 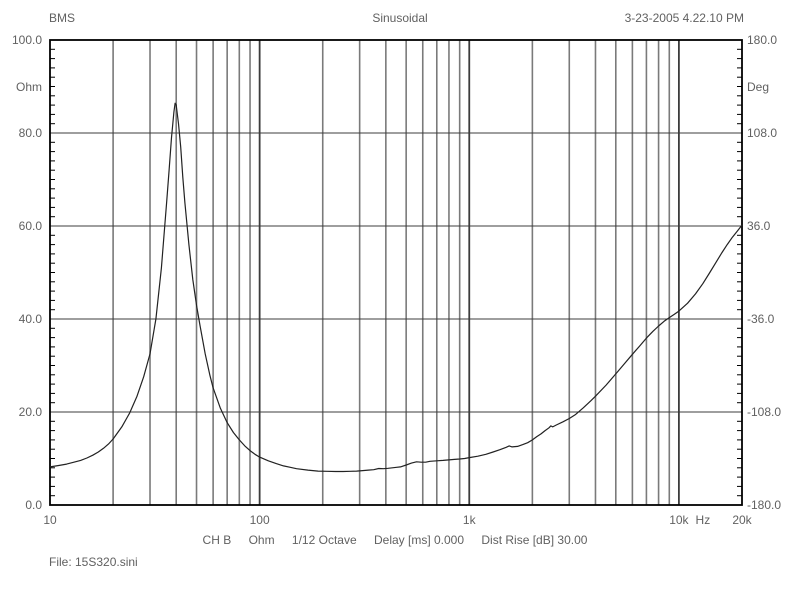 What do you see at coordinates (534, 540) in the screenshot?
I see `settings-dist-rise: Dist Rise [dB] 30.00` at bounding box center [534, 540].